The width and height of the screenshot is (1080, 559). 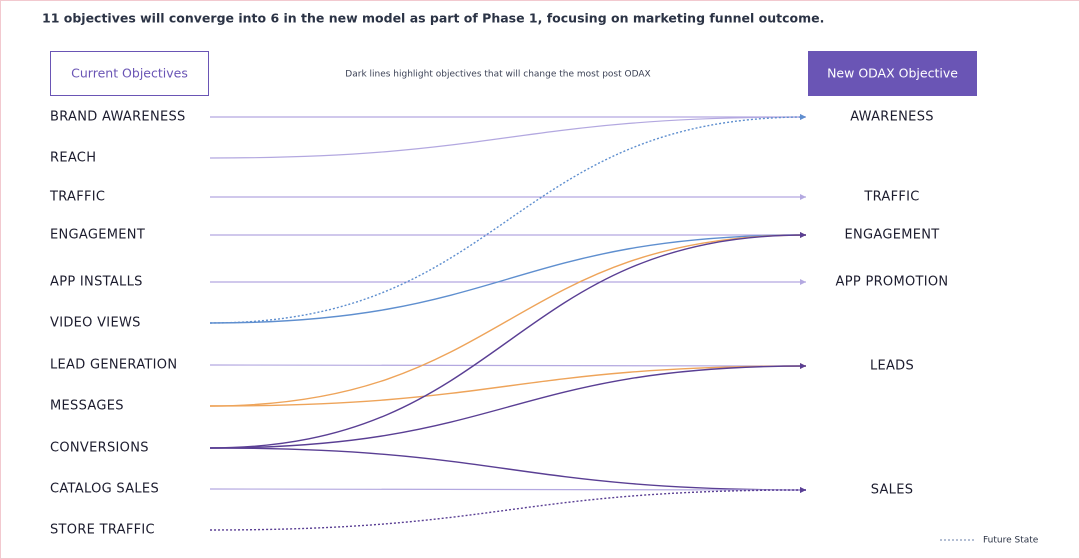 I want to click on current-objective: STORE TRAFFIC, so click(x=102, y=530).